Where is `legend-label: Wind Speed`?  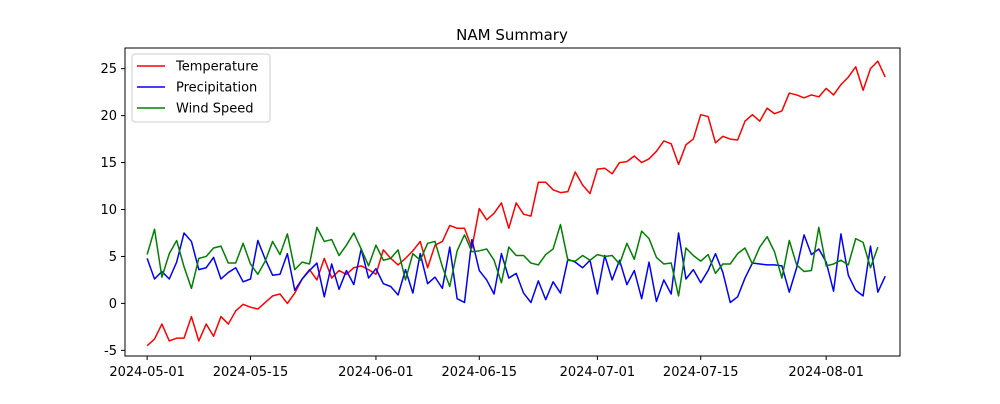 legend-label: Wind Speed is located at coordinates (215, 109).